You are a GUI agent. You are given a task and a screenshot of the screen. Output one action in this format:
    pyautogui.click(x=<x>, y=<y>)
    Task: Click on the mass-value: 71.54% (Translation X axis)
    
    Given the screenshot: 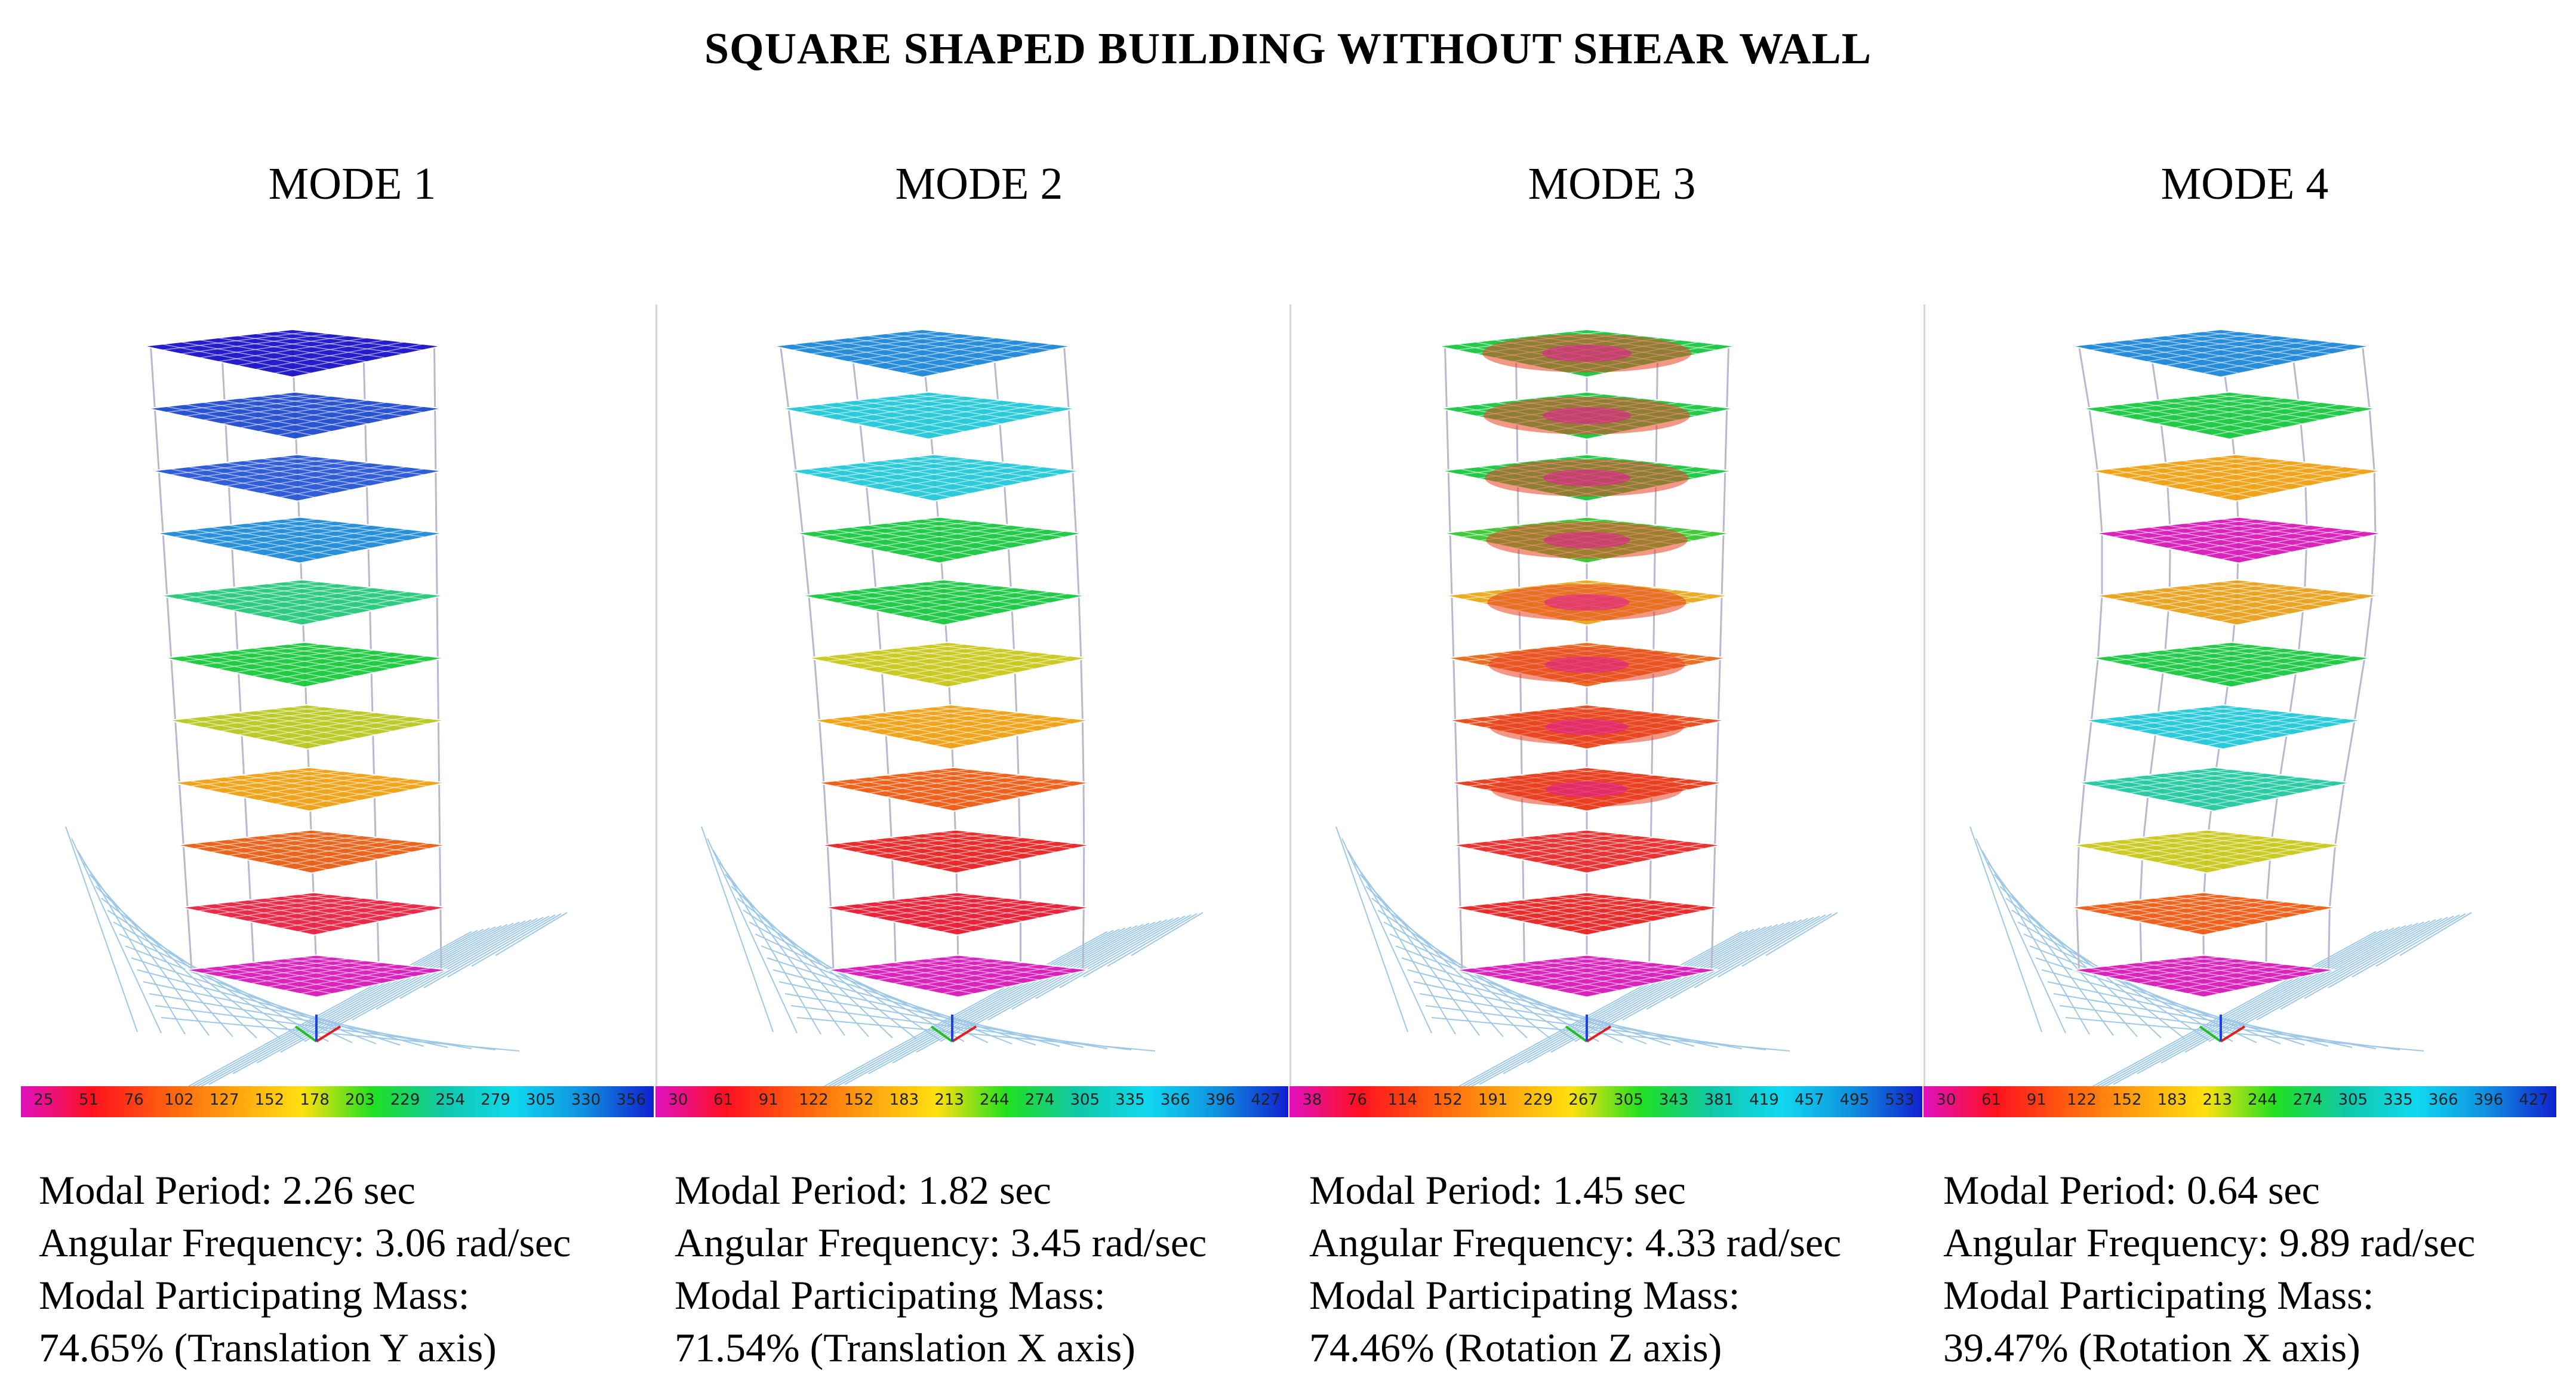 What is the action you would take?
    pyautogui.click(x=905, y=1348)
    